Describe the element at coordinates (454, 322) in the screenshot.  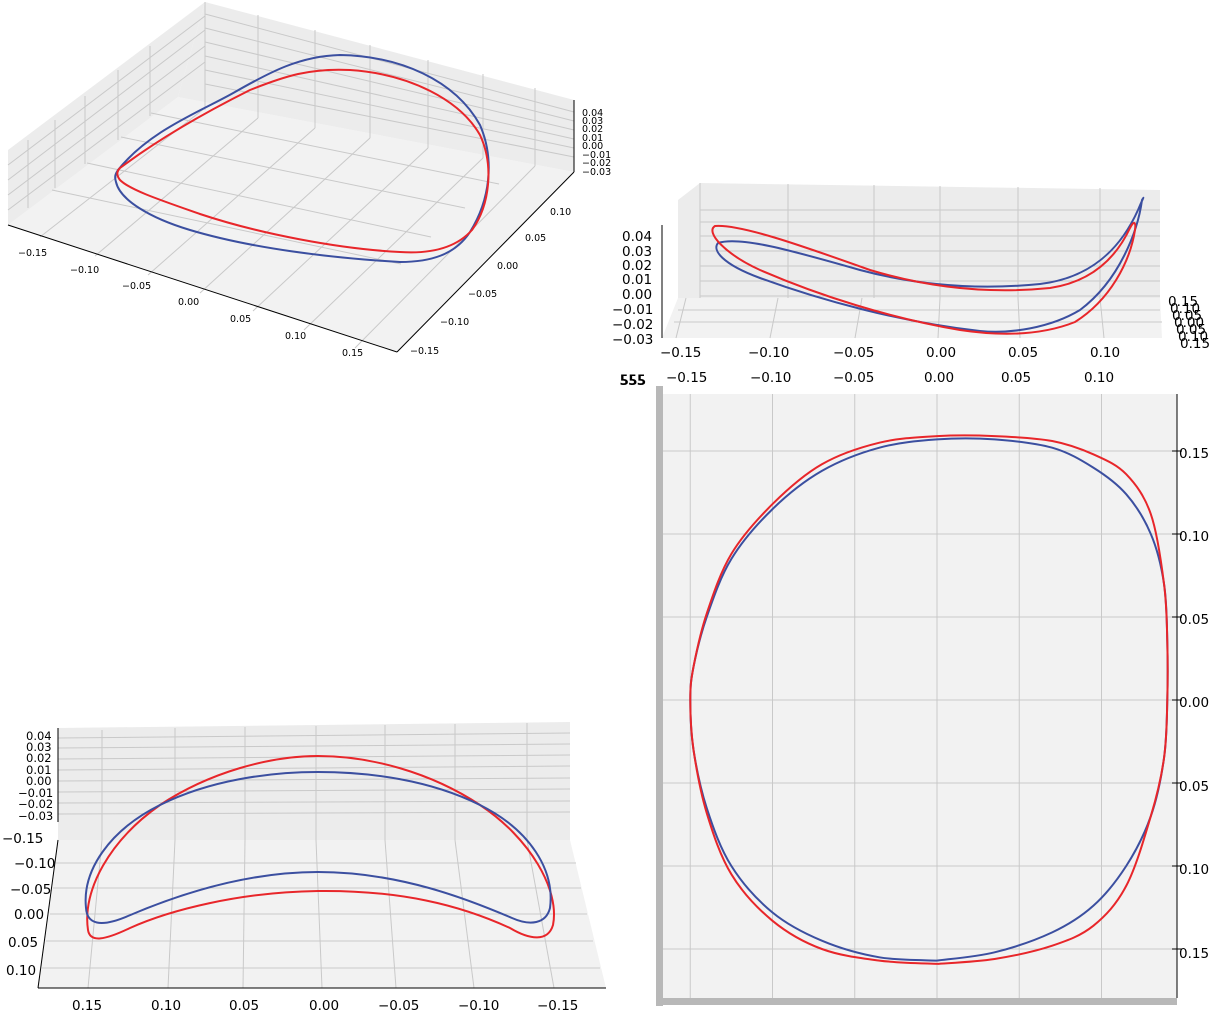
I see `oblique-y-tick: −0.10` at that location.